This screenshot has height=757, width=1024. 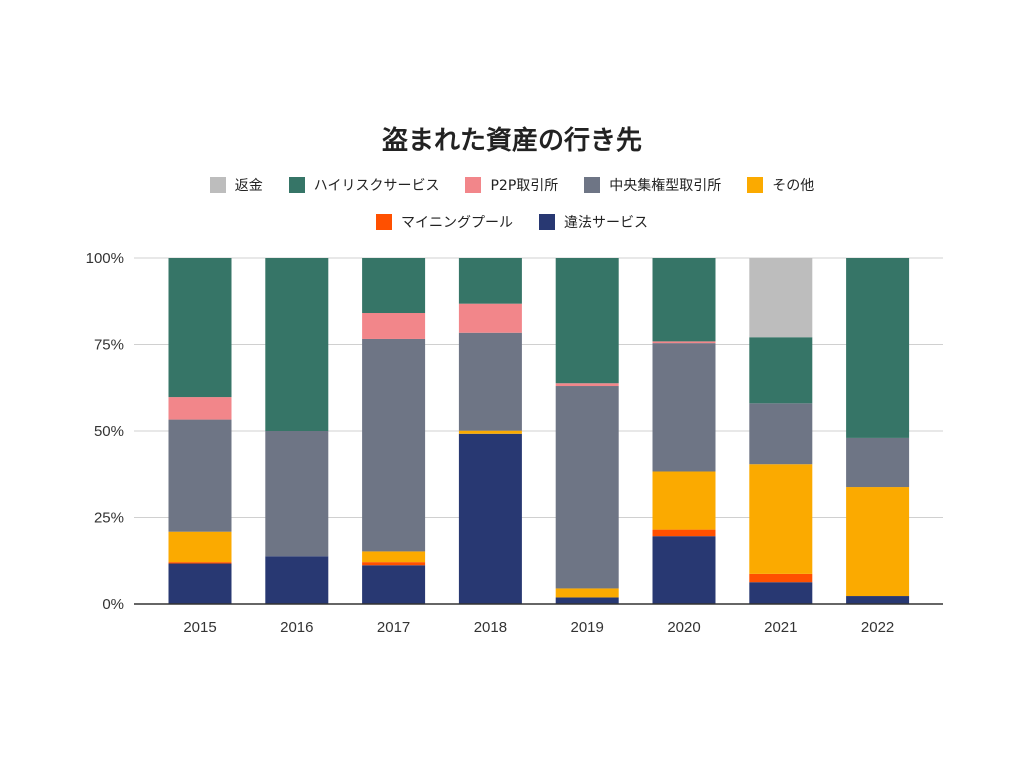 I want to click on y-tick-label: 50%, so click(x=109, y=431).